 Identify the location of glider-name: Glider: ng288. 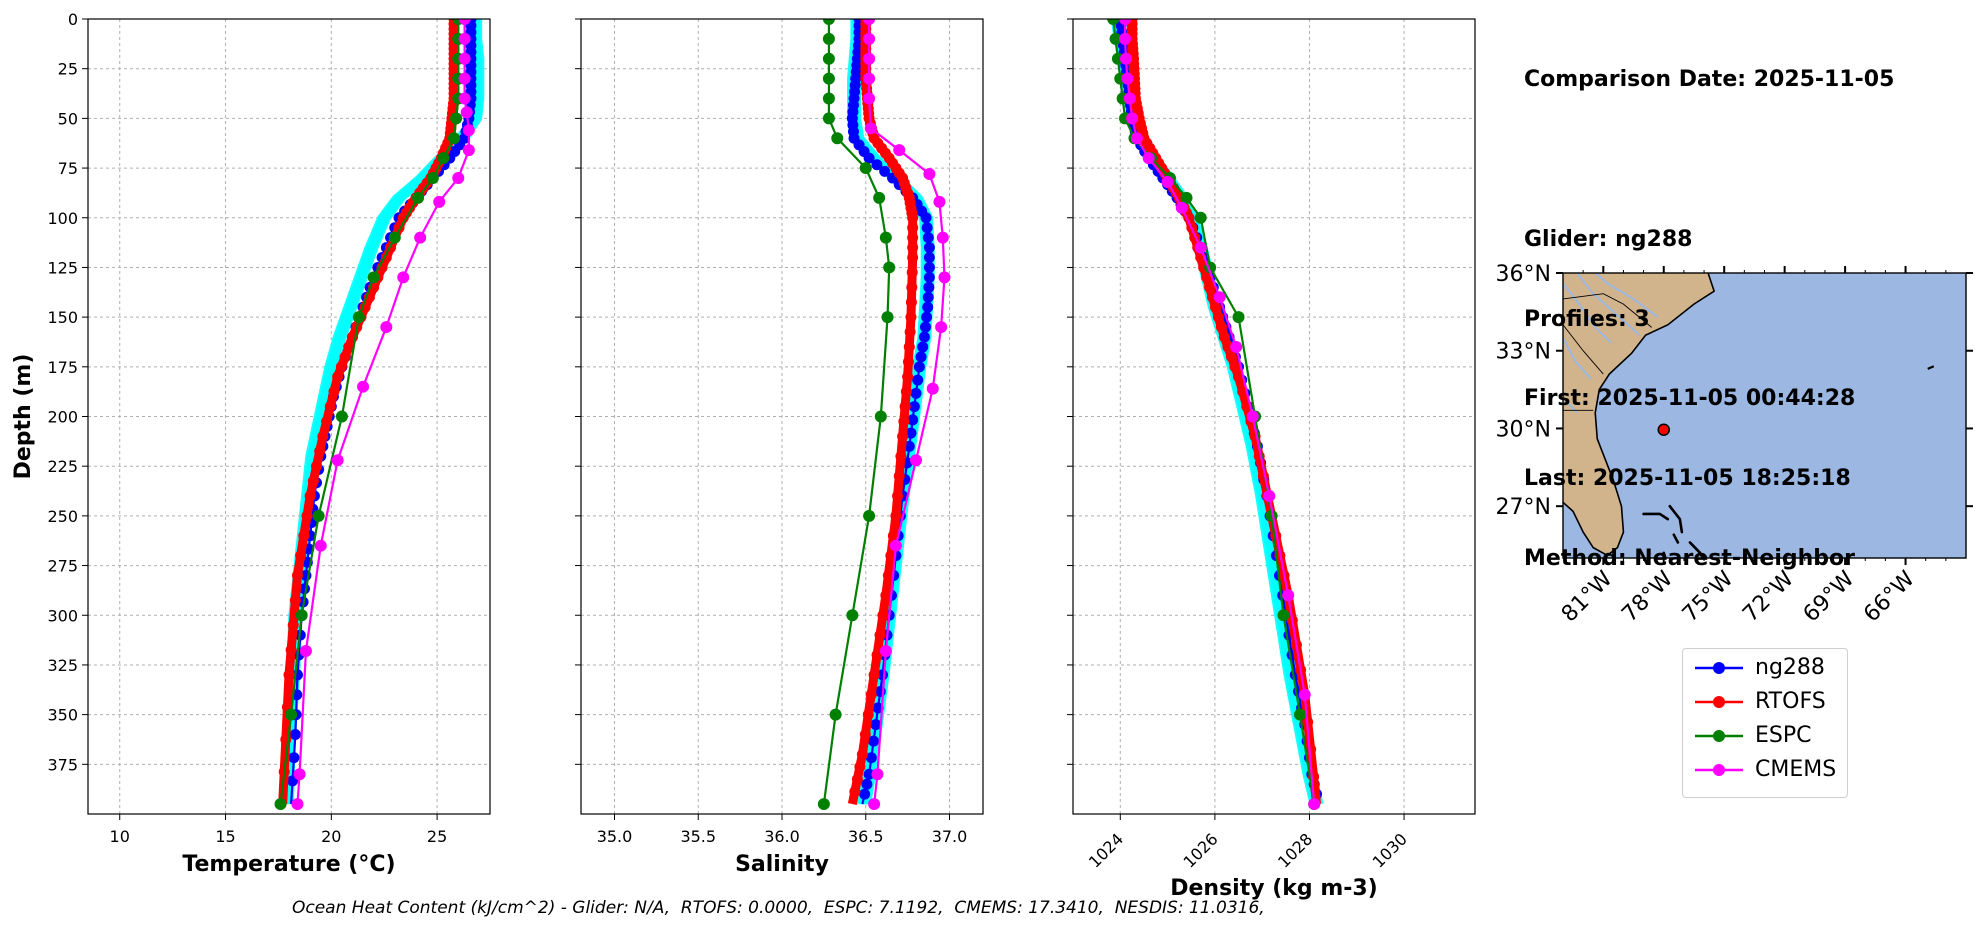
(1608, 239).